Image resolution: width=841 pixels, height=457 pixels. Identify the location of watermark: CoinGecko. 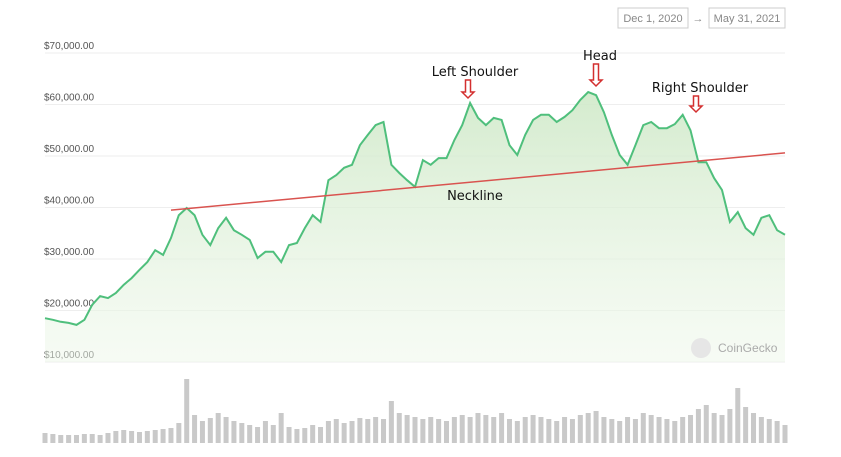
(748, 348).